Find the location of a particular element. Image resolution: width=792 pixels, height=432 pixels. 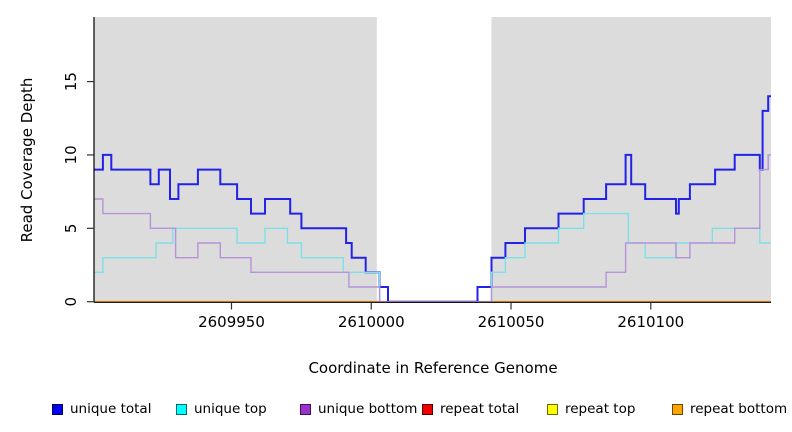

legend-swatch-repeat-total is located at coordinates (427, 409).